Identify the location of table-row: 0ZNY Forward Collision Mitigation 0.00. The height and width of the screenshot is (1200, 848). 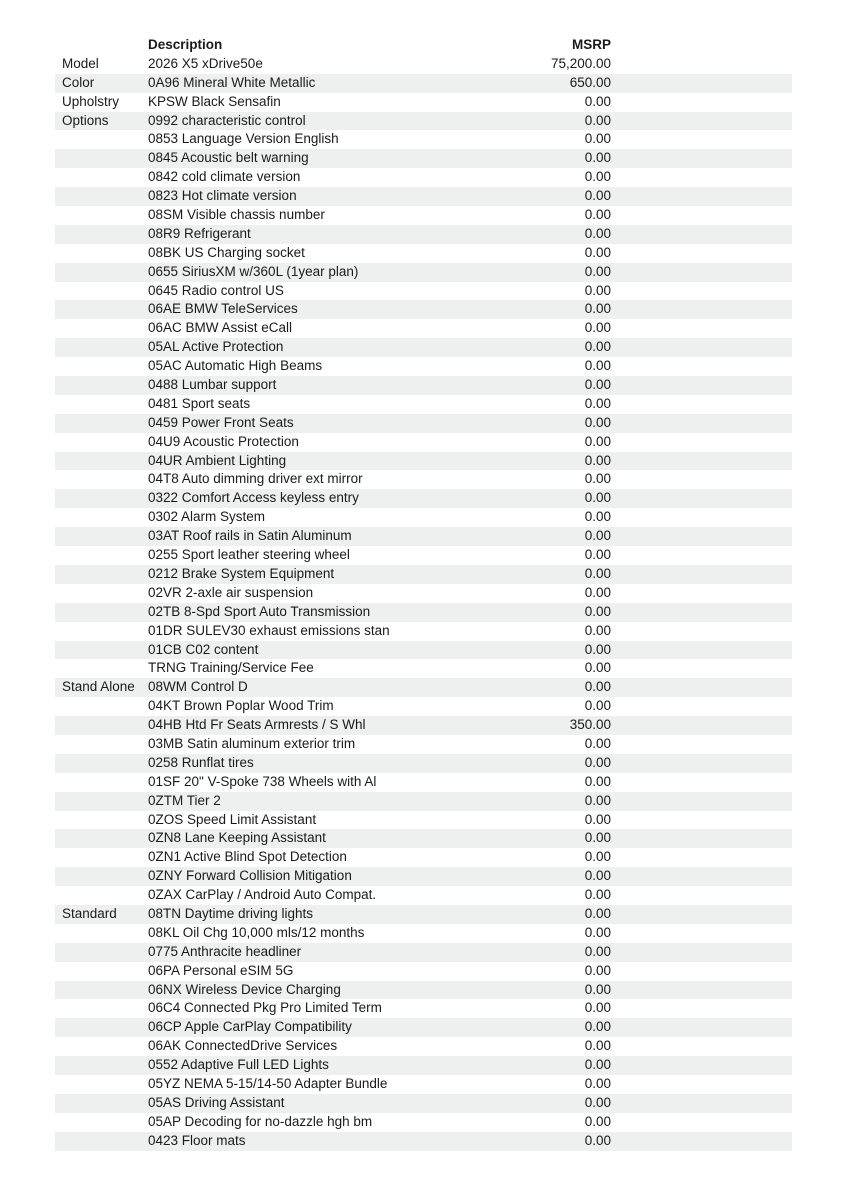
(423, 877).